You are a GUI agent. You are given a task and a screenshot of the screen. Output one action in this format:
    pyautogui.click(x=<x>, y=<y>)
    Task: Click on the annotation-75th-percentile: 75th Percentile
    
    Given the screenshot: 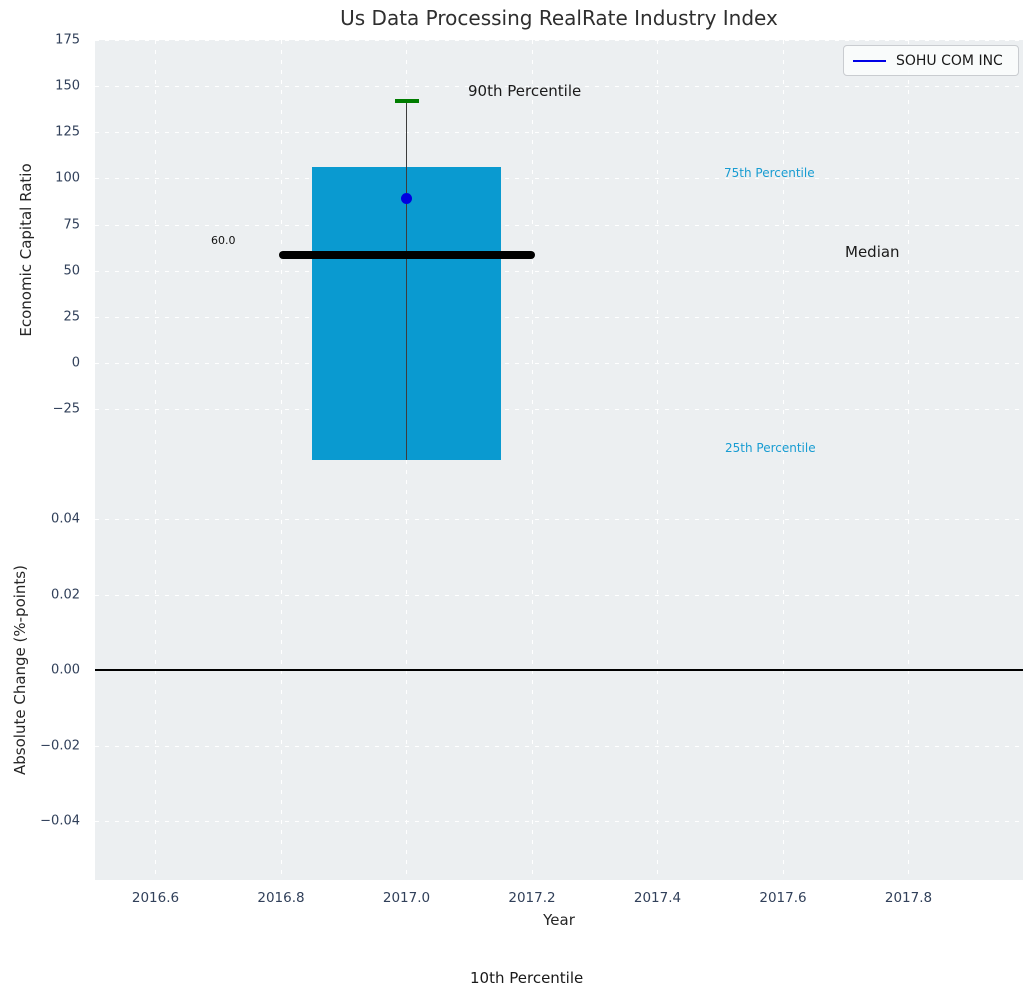 What is the action you would take?
    pyautogui.click(x=769, y=173)
    